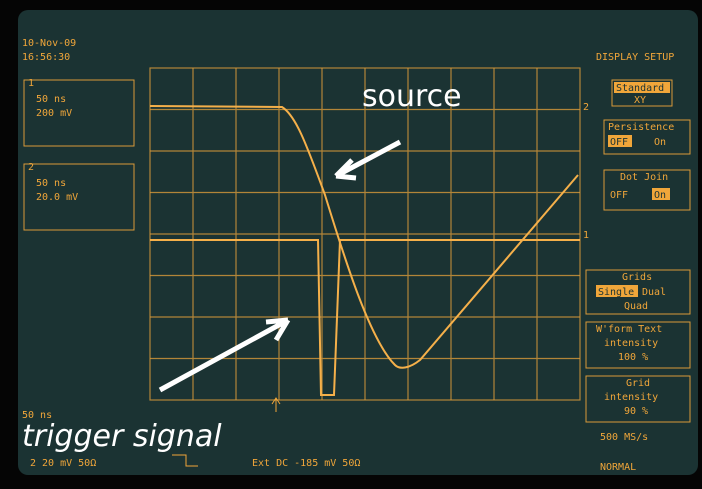 Image resolution: width=702 pixels, height=489 pixels. Describe the element at coordinates (276, 404) in the screenshot. I see `trigger-position` at that location.